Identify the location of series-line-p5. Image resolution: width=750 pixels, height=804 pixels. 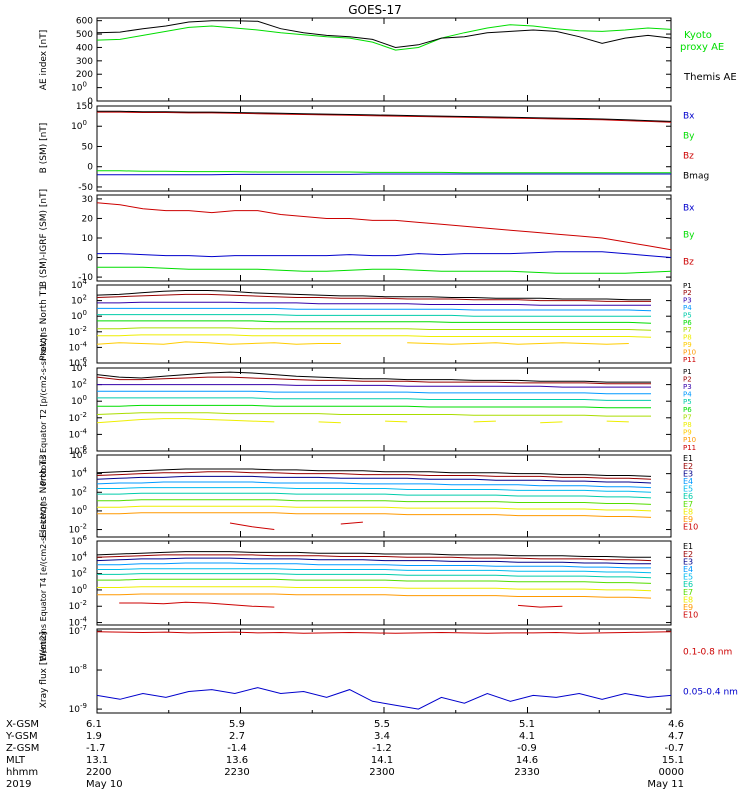
(374, 315).